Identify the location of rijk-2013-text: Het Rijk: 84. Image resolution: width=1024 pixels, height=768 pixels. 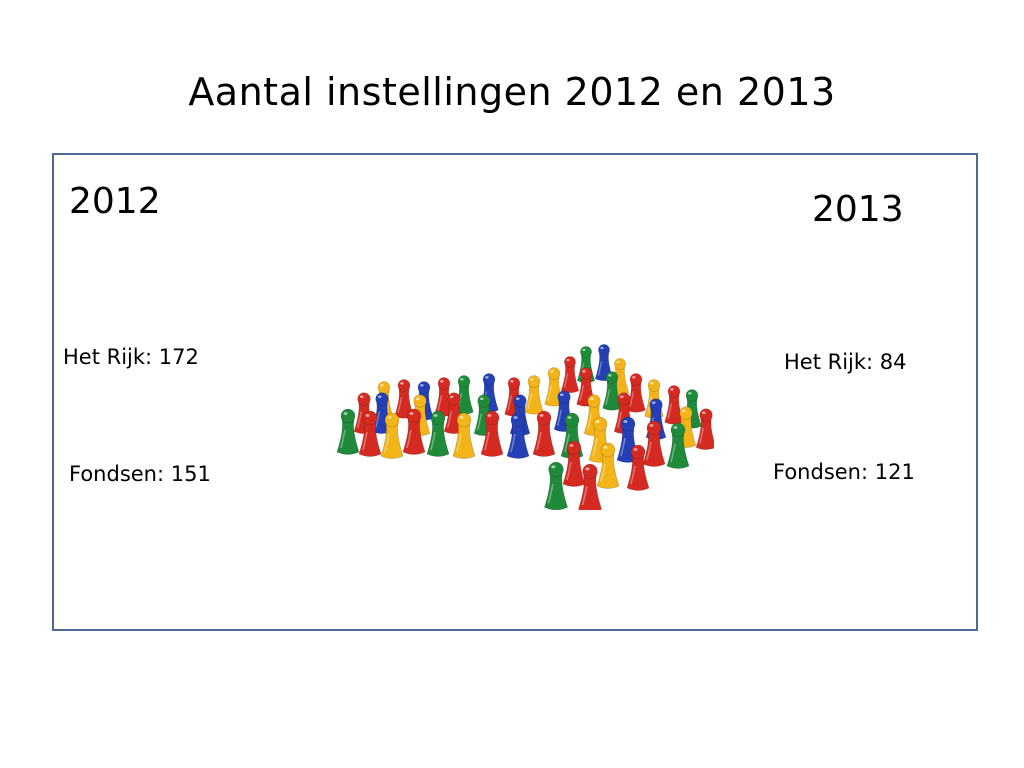
(845, 362).